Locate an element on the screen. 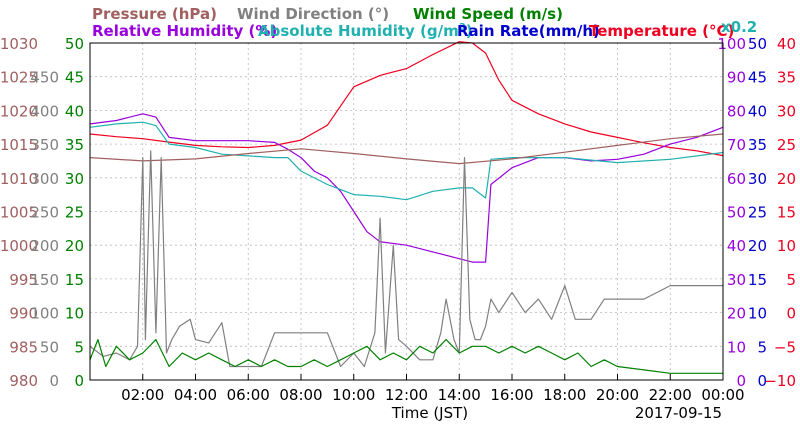 The width and height of the screenshot is (800, 434). x-tick-label: 22:00 is located at coordinates (670, 395).